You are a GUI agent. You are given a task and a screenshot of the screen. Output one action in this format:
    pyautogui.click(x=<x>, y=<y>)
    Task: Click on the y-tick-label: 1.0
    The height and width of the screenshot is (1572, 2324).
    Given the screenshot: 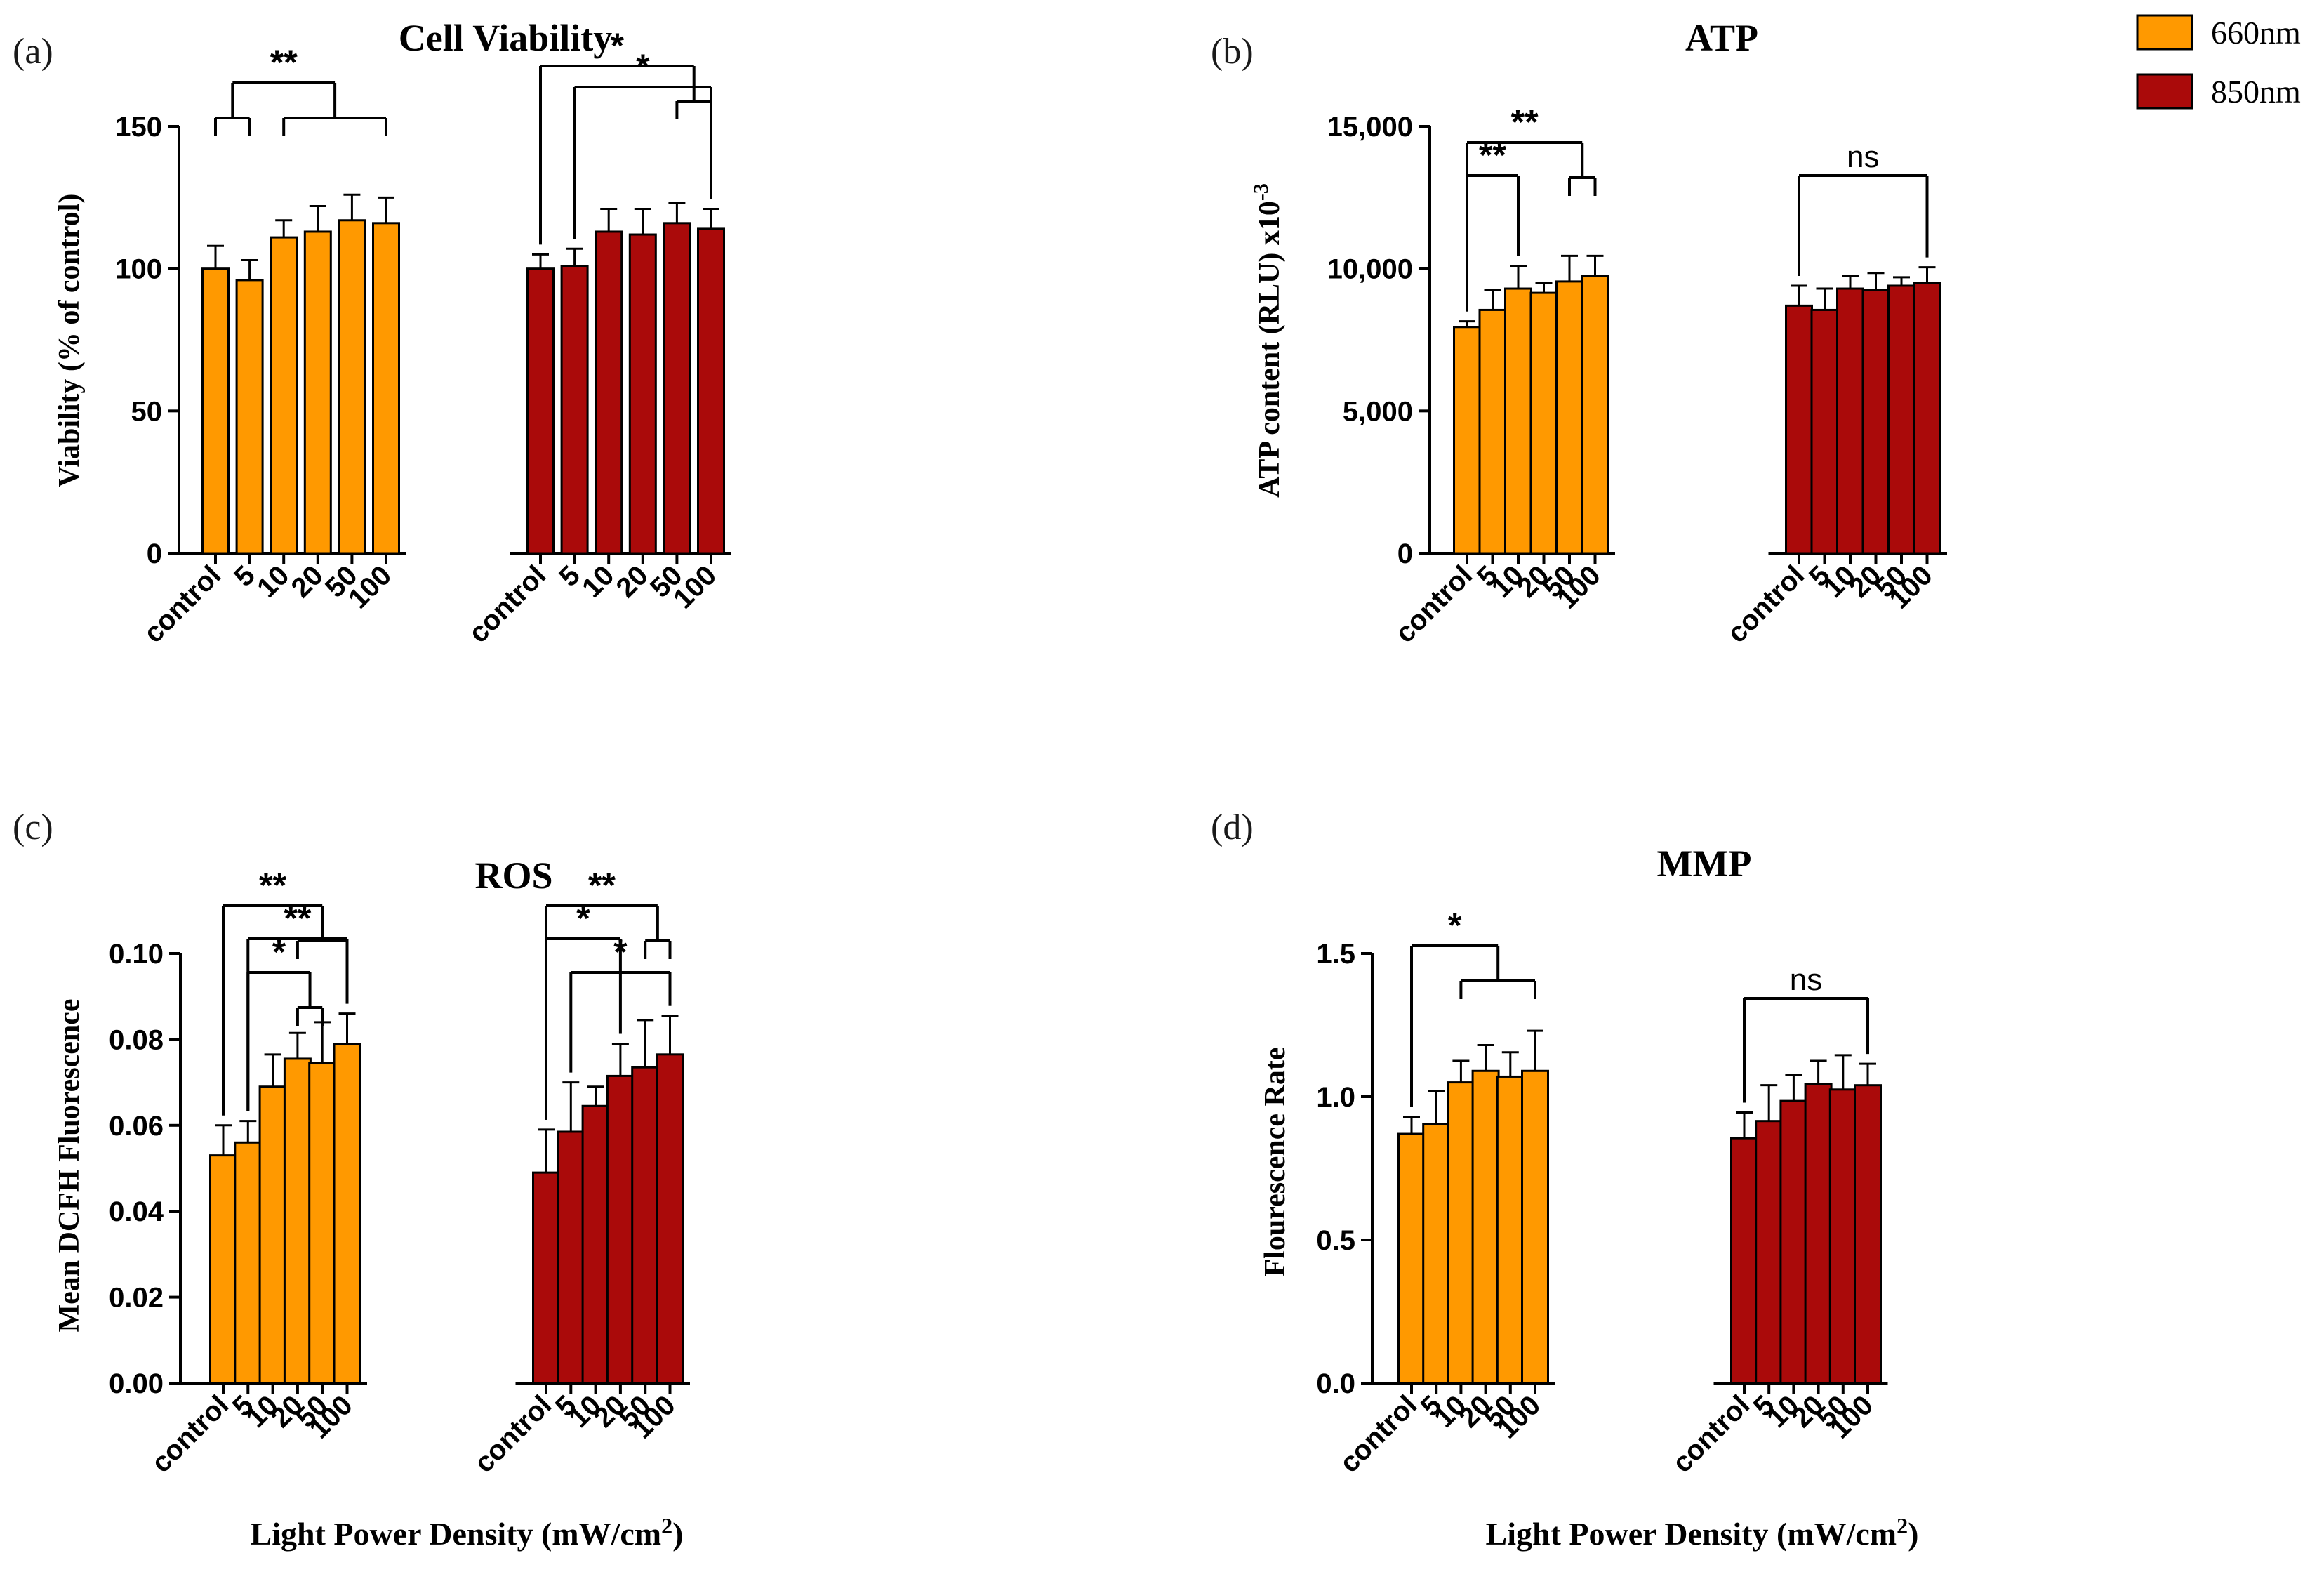 What is the action you would take?
    pyautogui.click(x=1335, y=1097)
    